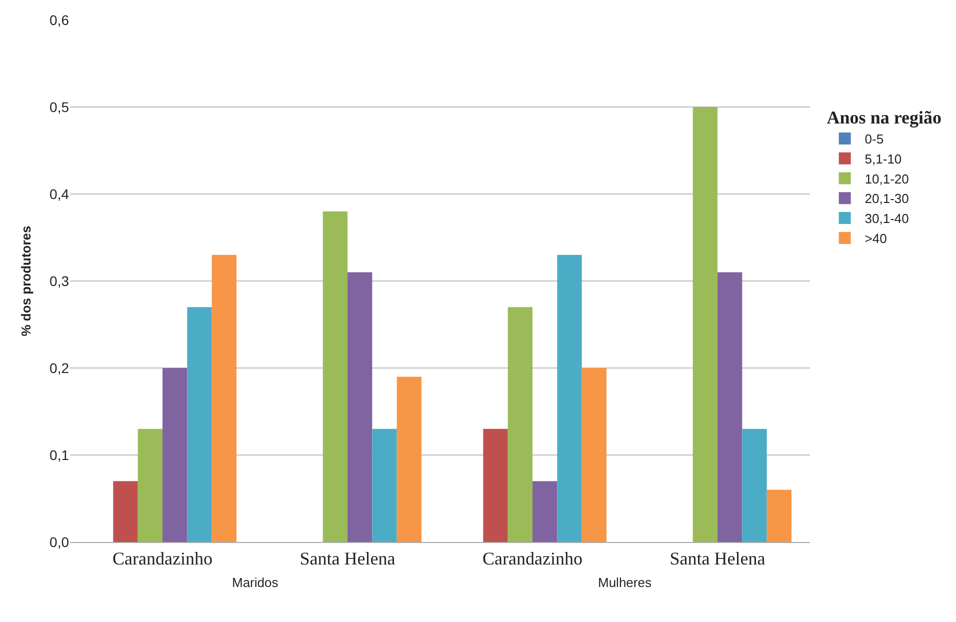  I want to click on y-tick-label: 0,0, so click(60, 542).